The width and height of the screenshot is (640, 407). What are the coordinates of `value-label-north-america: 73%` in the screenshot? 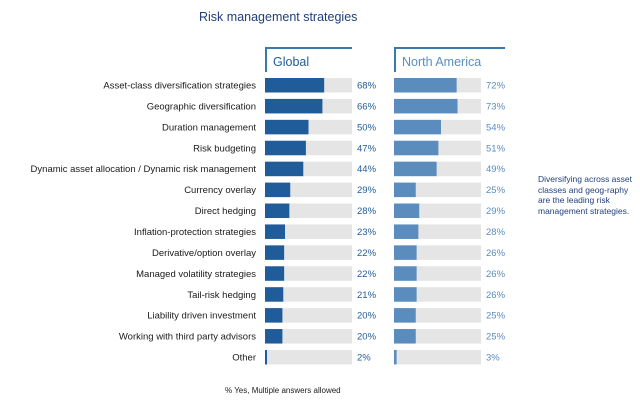 It's located at (496, 106).